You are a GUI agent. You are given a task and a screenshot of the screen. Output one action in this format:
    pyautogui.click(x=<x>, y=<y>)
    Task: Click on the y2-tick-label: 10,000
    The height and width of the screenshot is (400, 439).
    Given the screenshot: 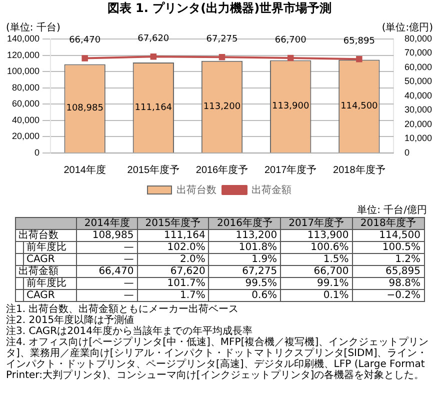 What is the action you would take?
    pyautogui.click(x=418, y=138)
    